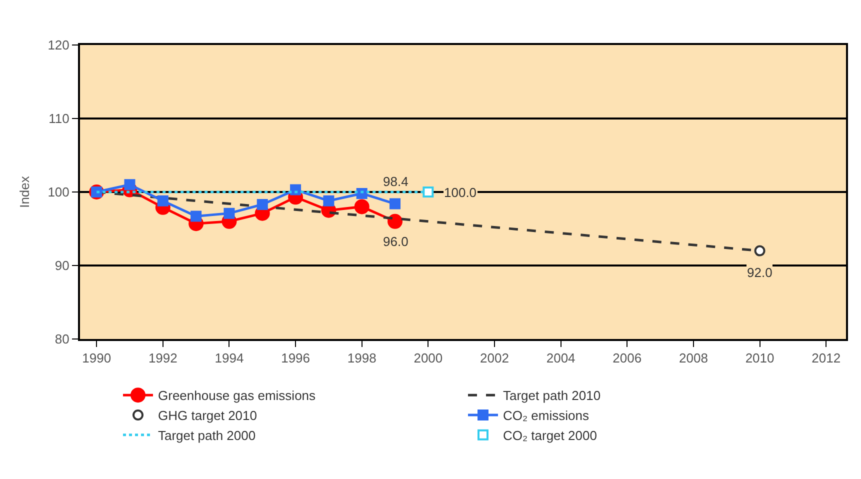 This screenshot has height=479, width=861. What do you see at coordinates (361, 358) in the screenshot?
I see `x-tick-label: 1998` at bounding box center [361, 358].